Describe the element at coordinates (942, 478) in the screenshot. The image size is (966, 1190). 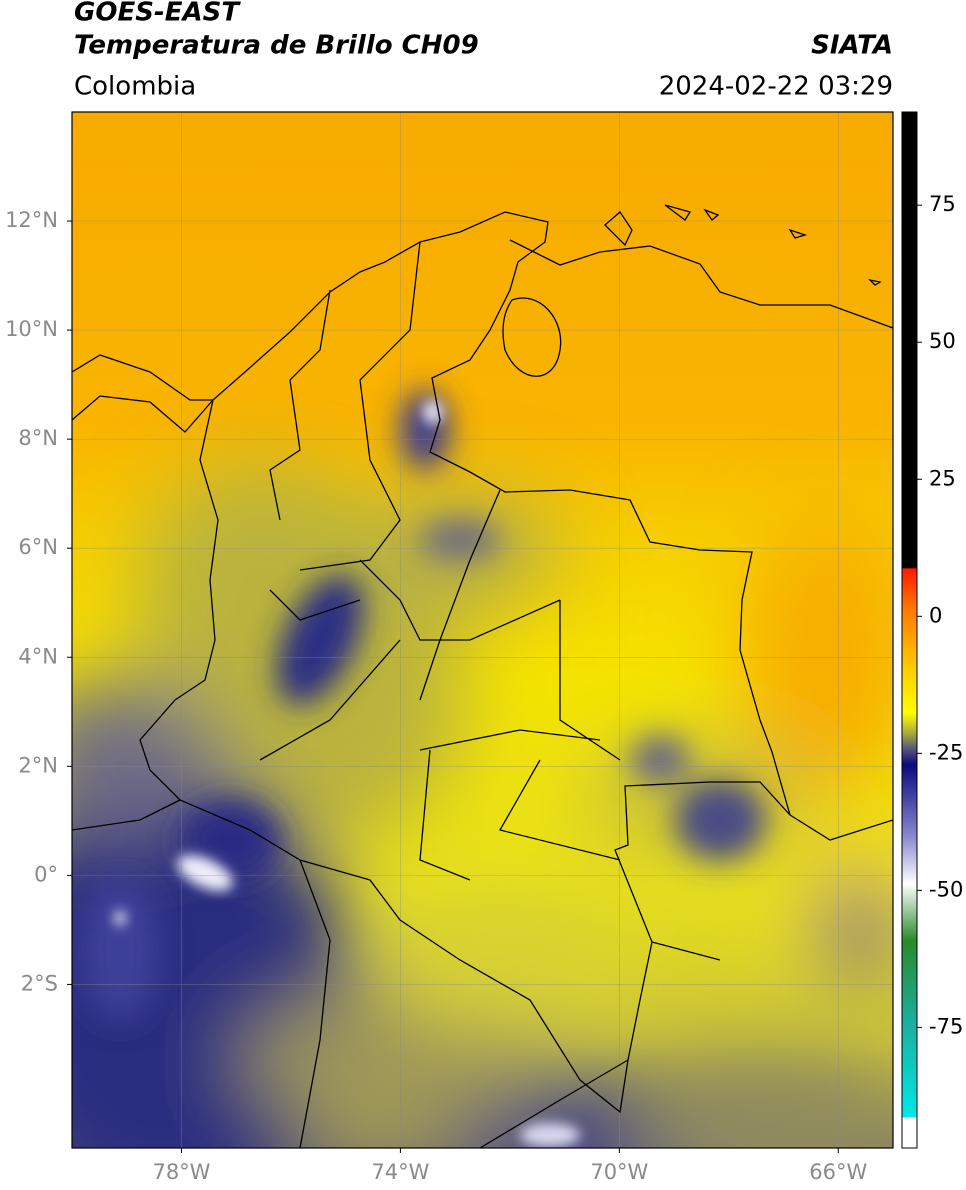
I see `colorbar-tick-label: 25` at that location.